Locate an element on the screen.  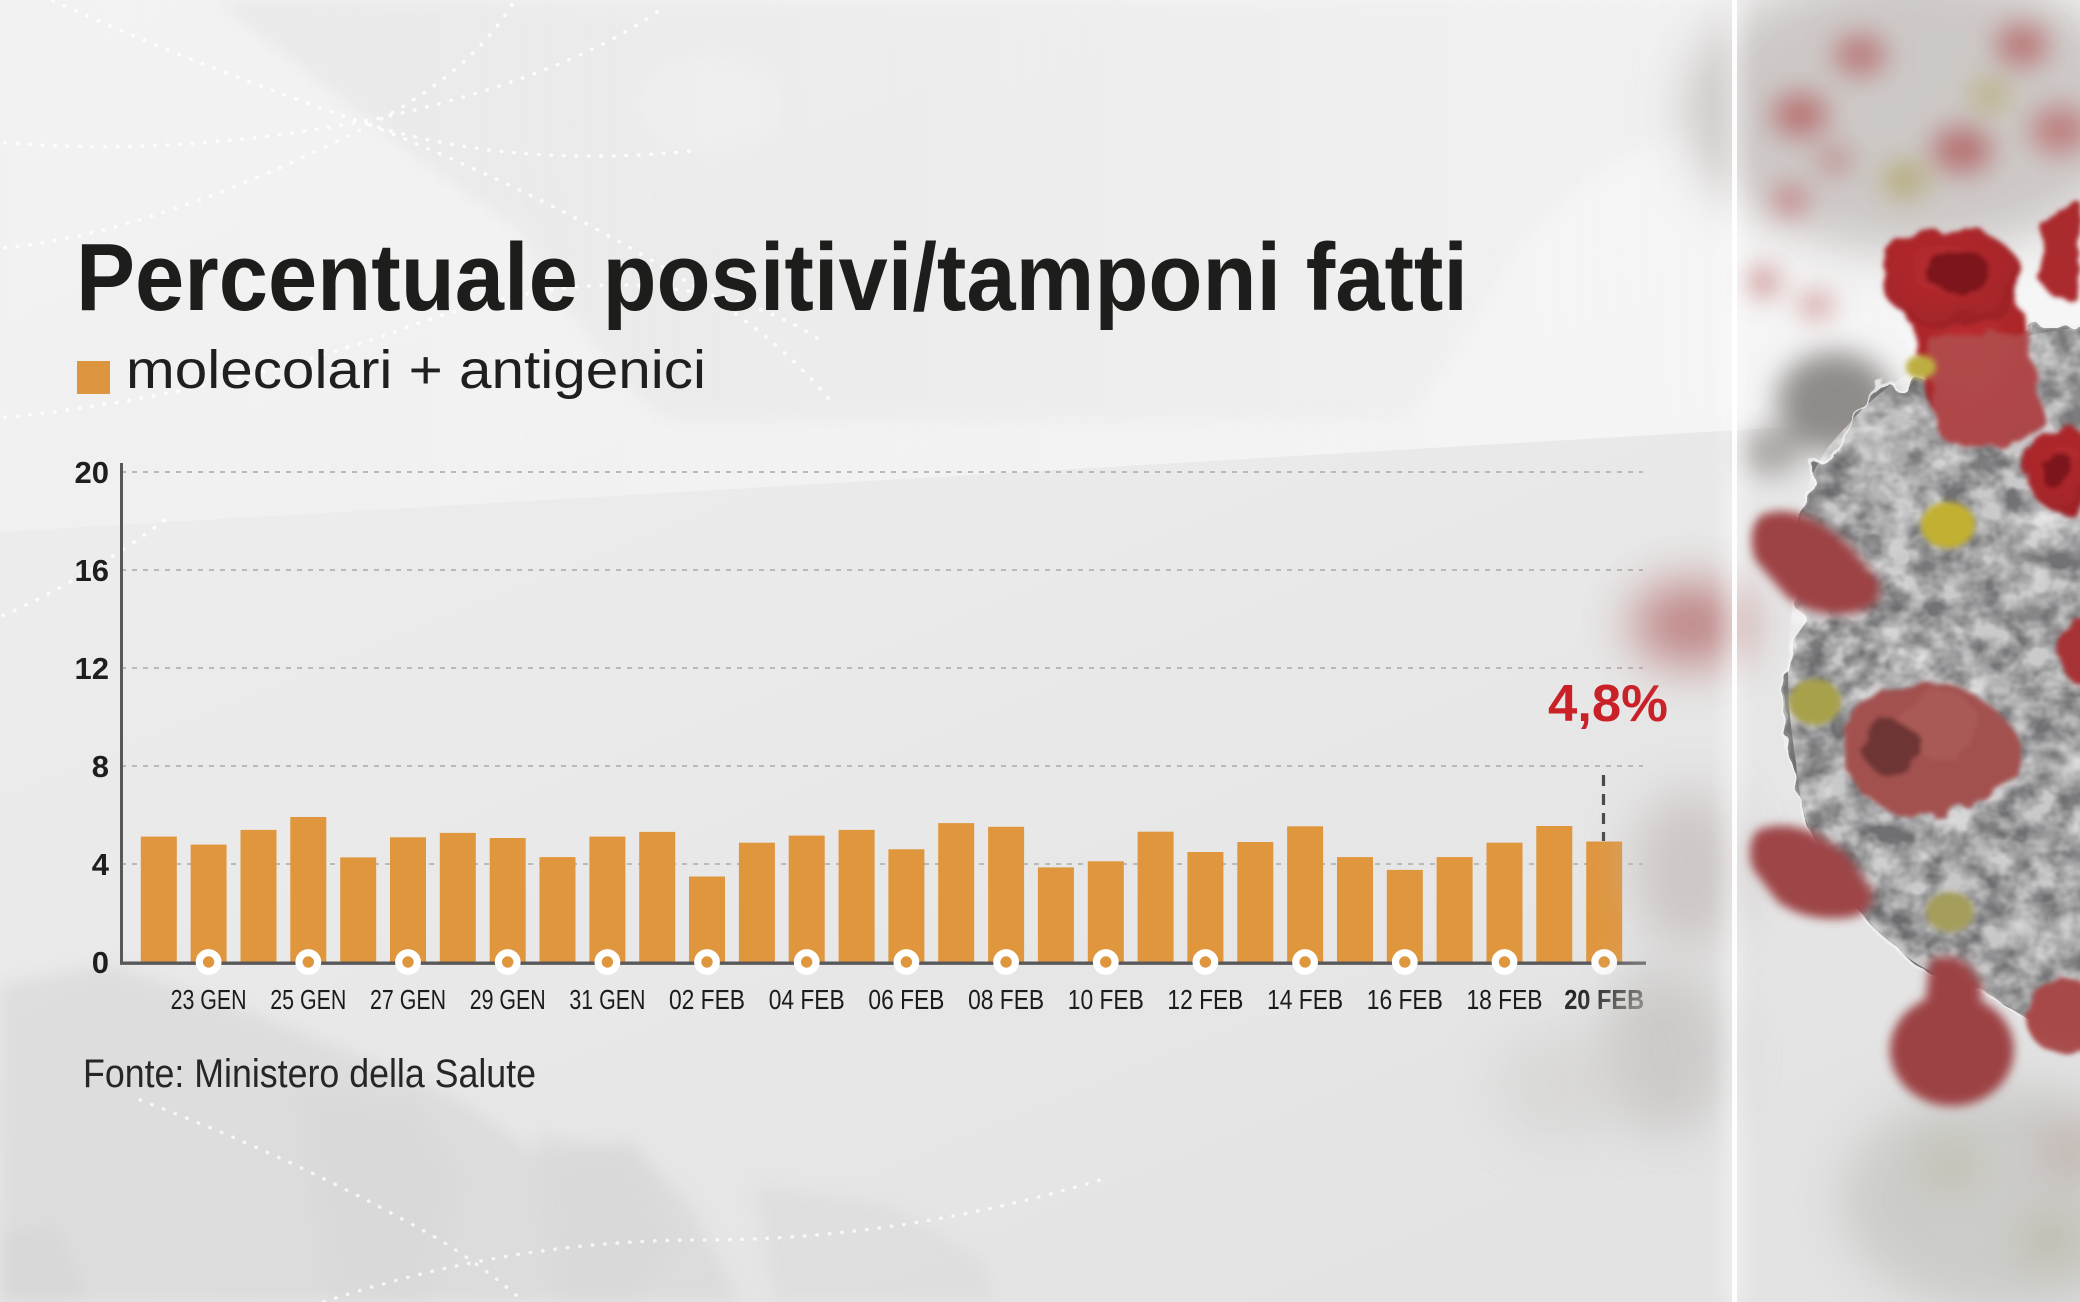
svg-text: 20 is located at coordinates (92, 472).